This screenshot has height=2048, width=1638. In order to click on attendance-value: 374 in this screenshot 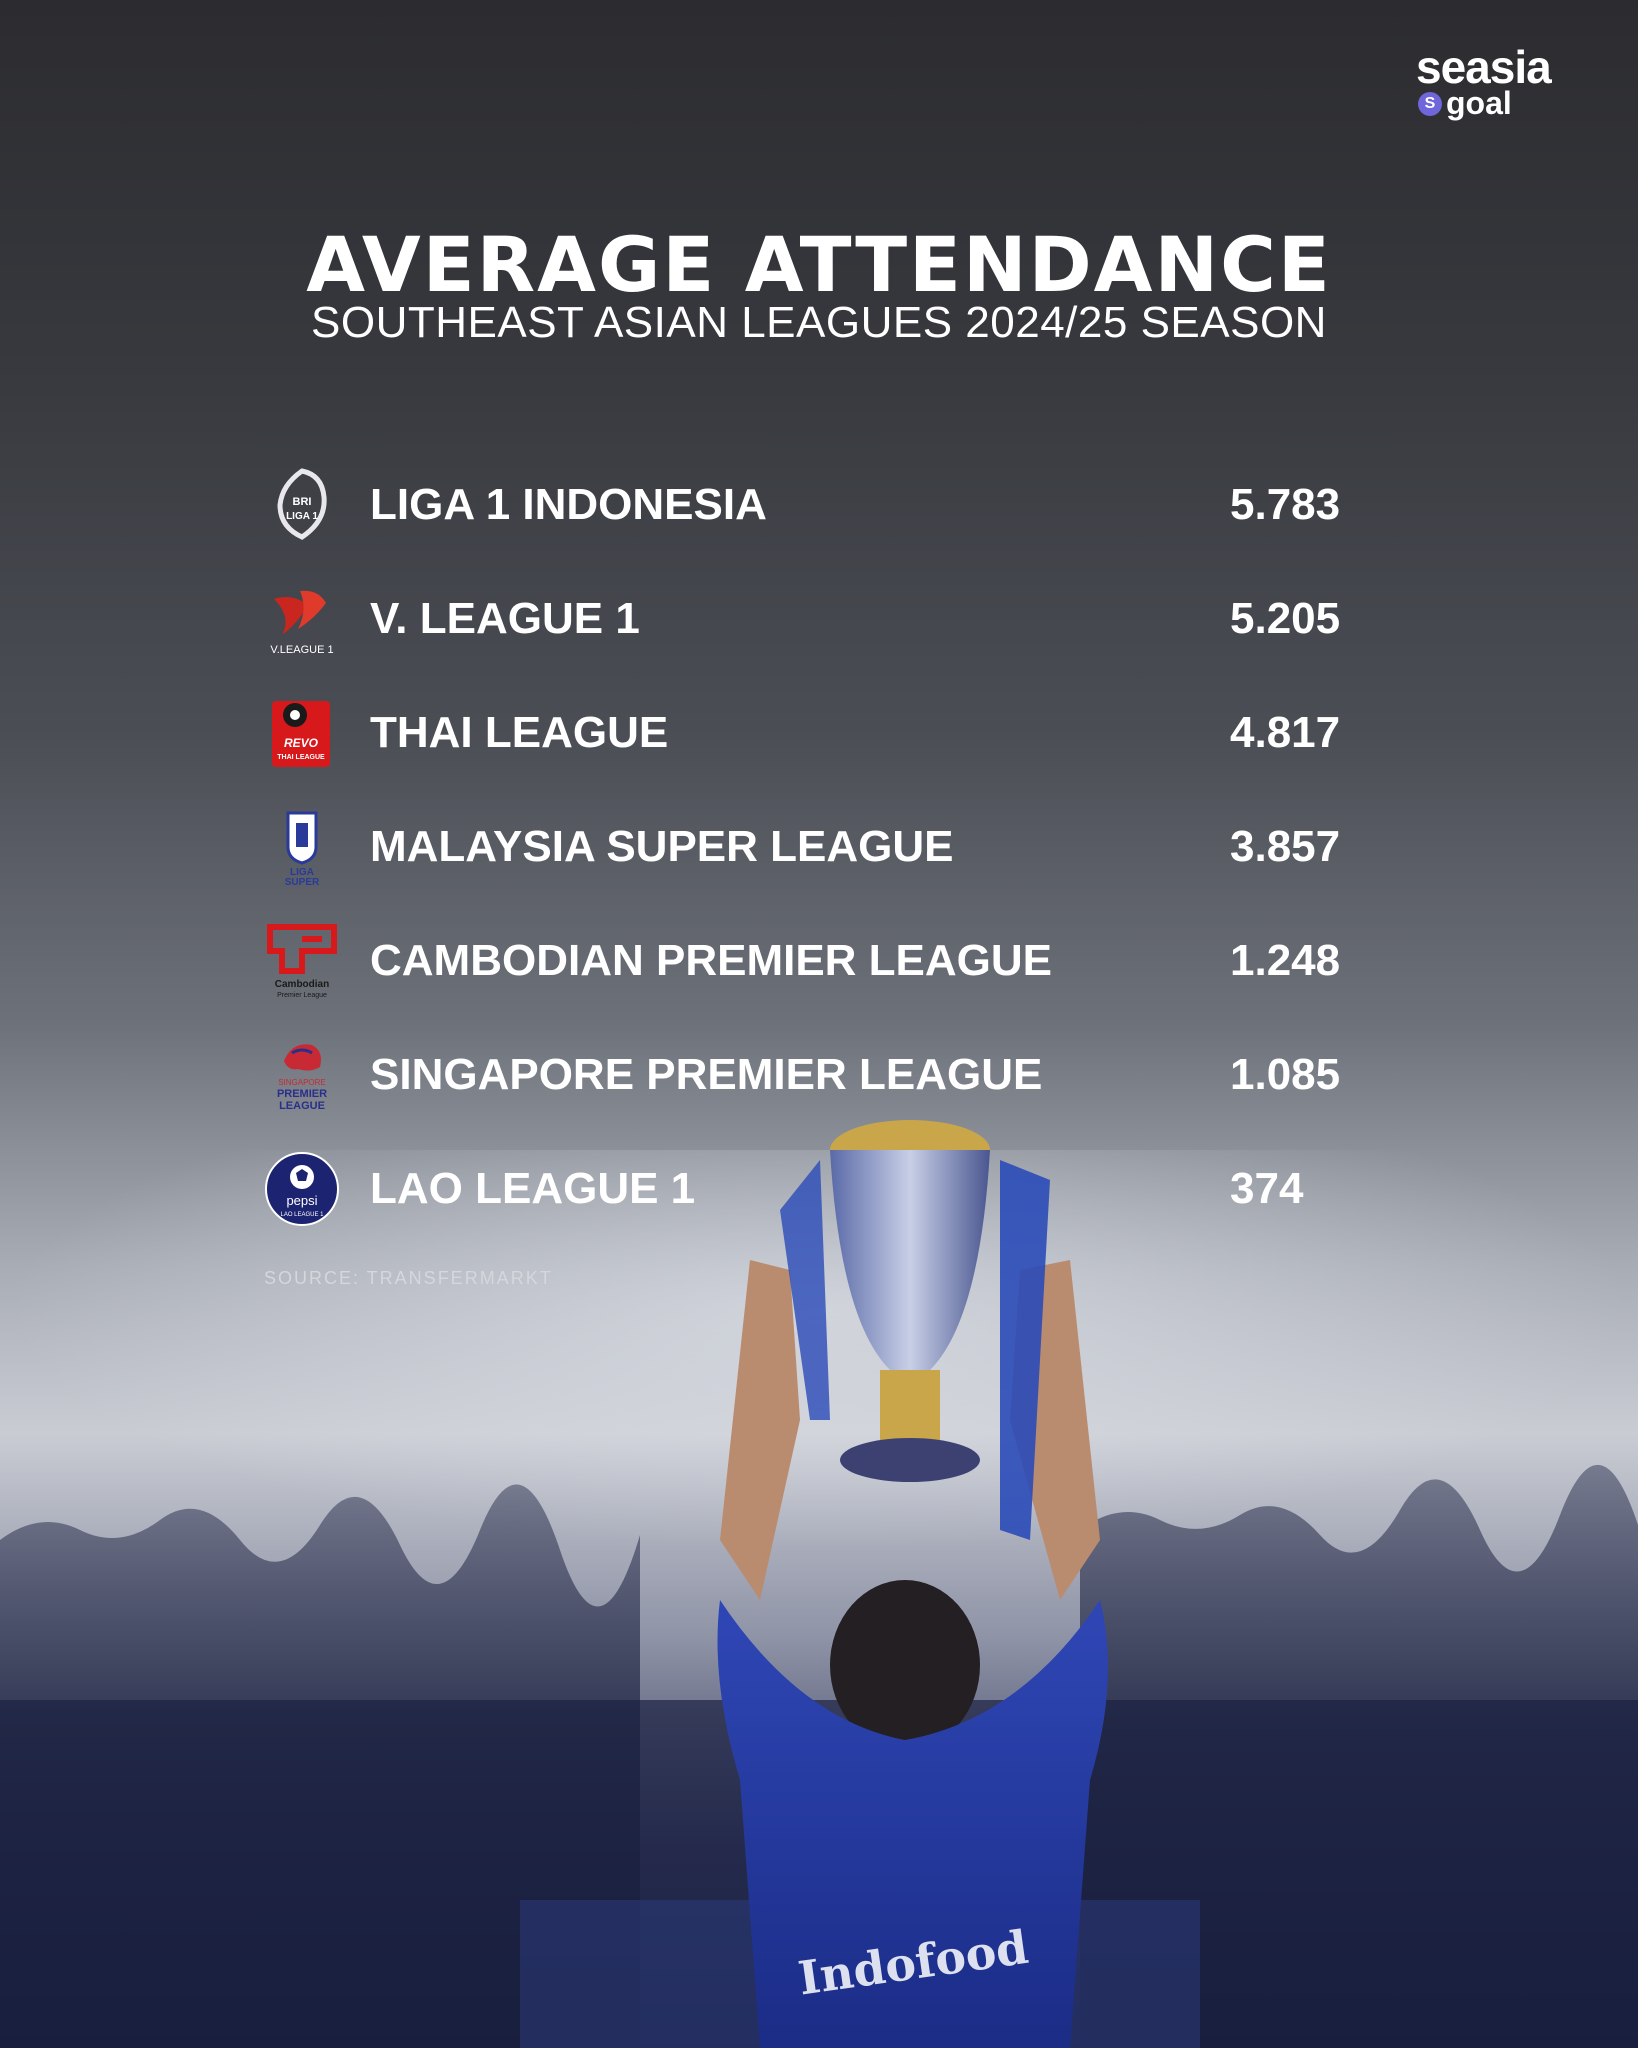, I will do `click(1267, 1188)`.